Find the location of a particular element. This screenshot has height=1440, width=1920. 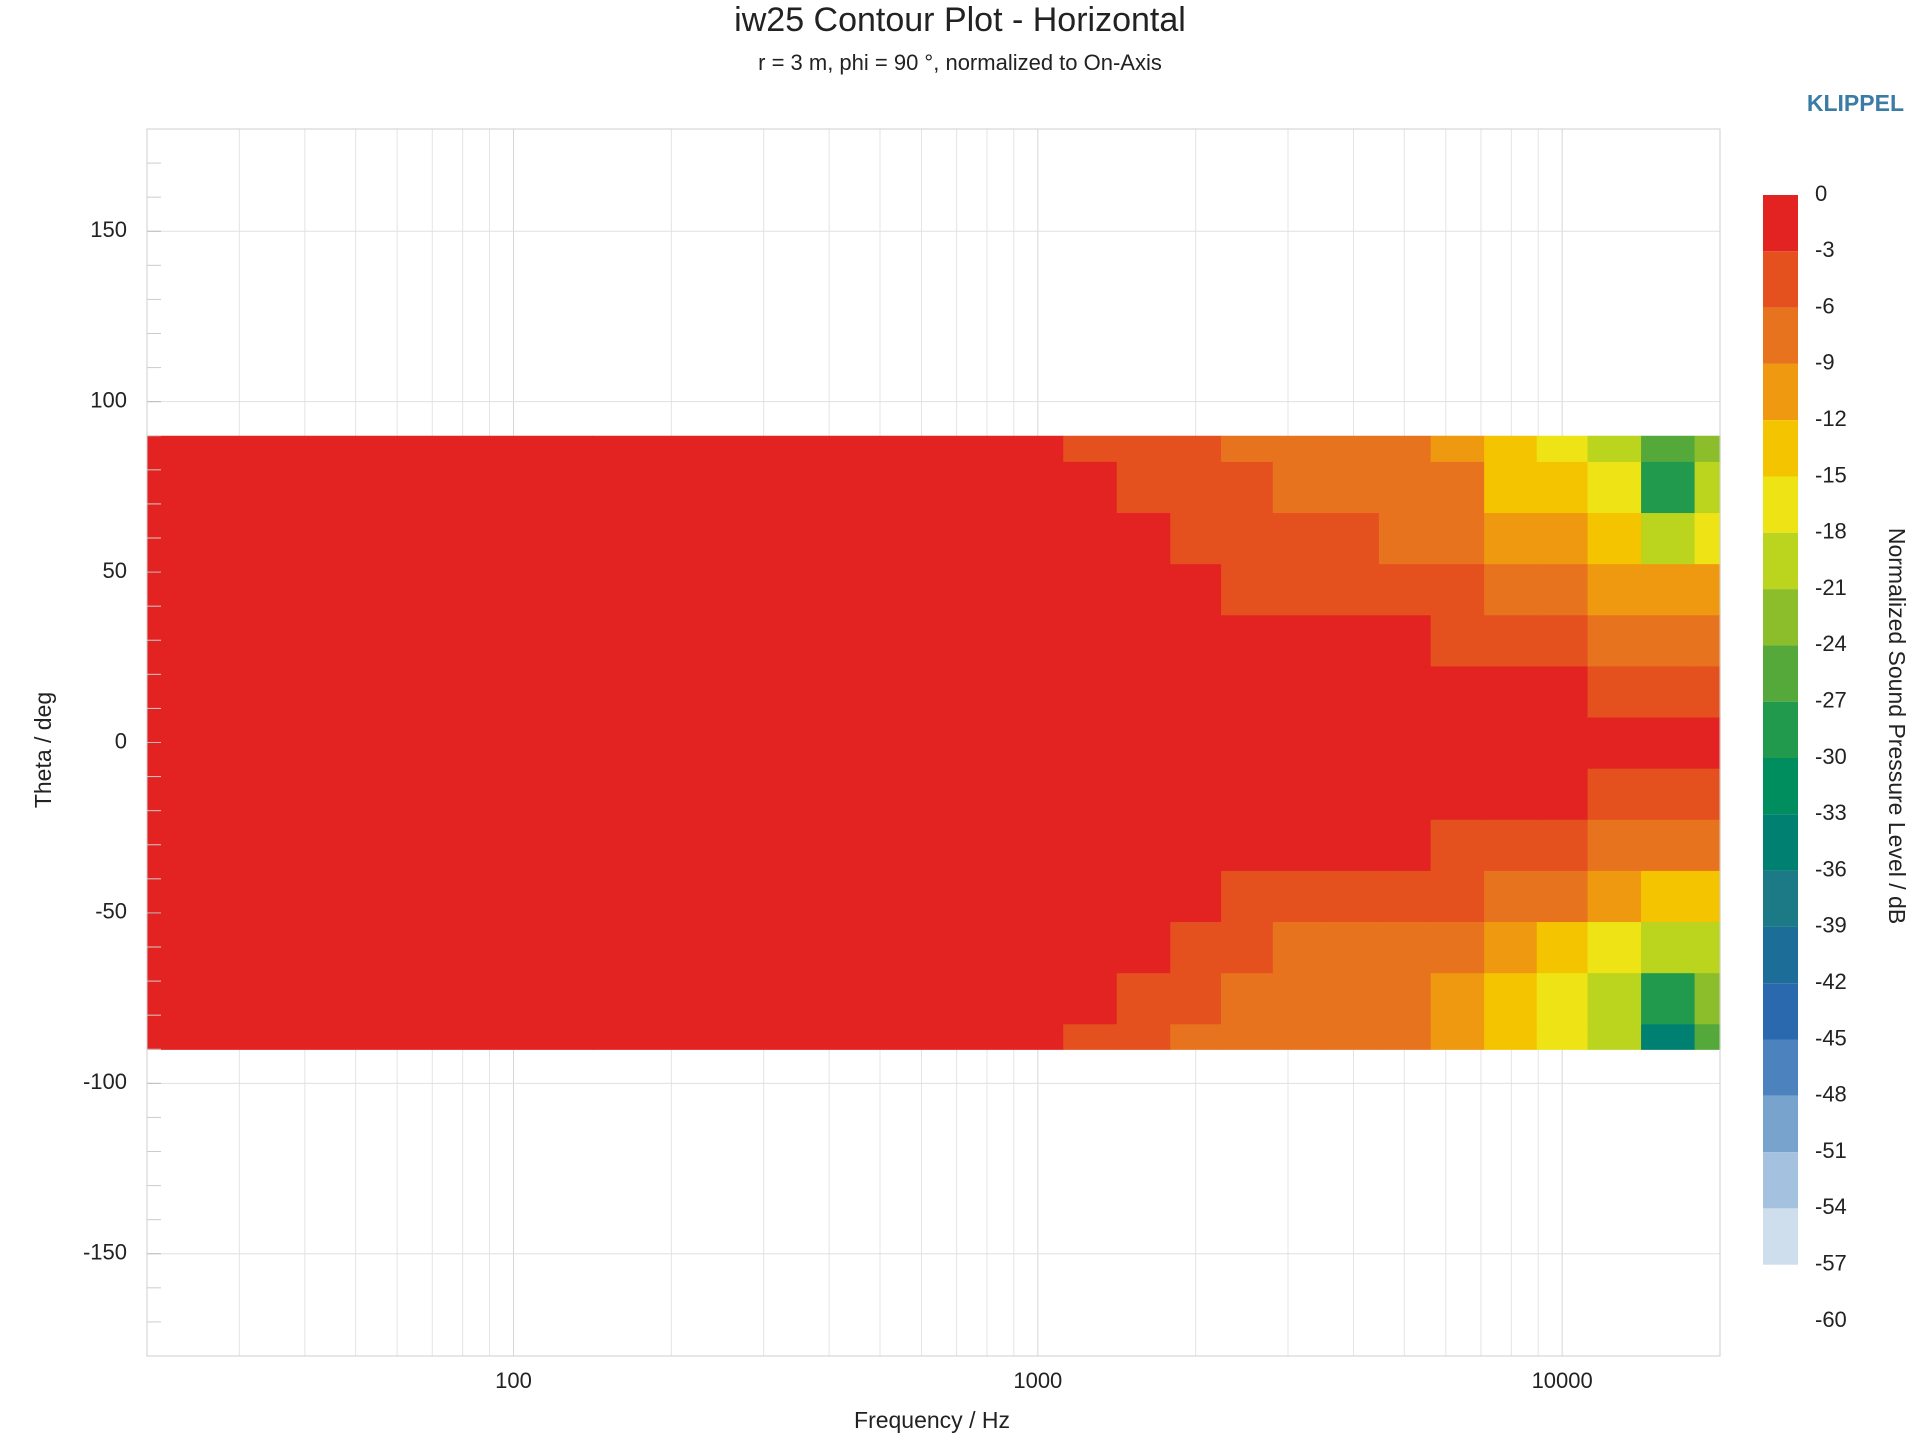

y-tick-label: 0 is located at coordinates (121, 740).